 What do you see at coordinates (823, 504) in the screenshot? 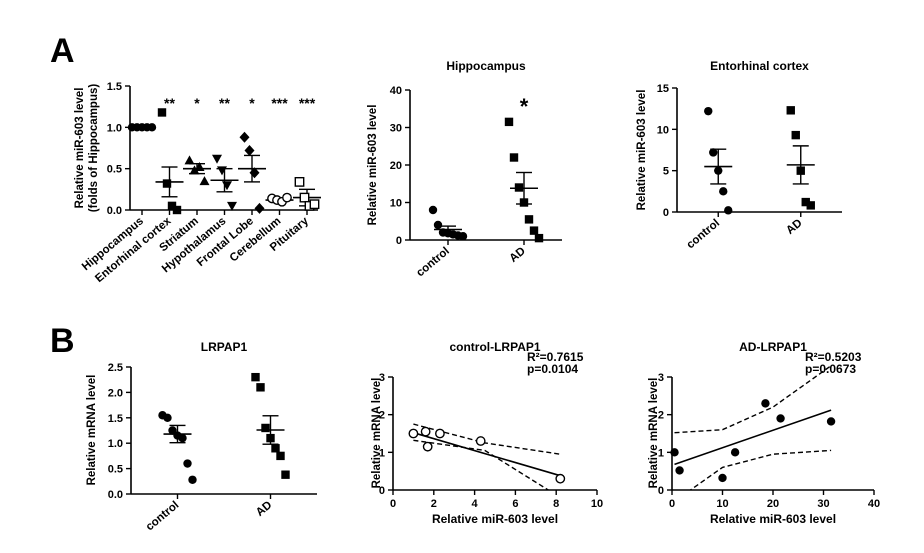
I see `x-tick-label: 30` at bounding box center [823, 504].